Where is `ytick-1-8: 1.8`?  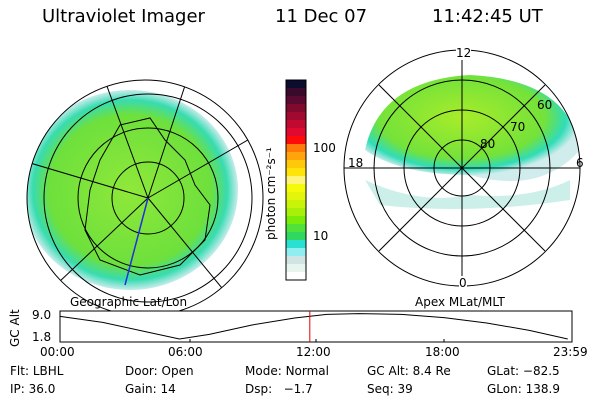 ytick-1-8: 1.8 is located at coordinates (42, 337).